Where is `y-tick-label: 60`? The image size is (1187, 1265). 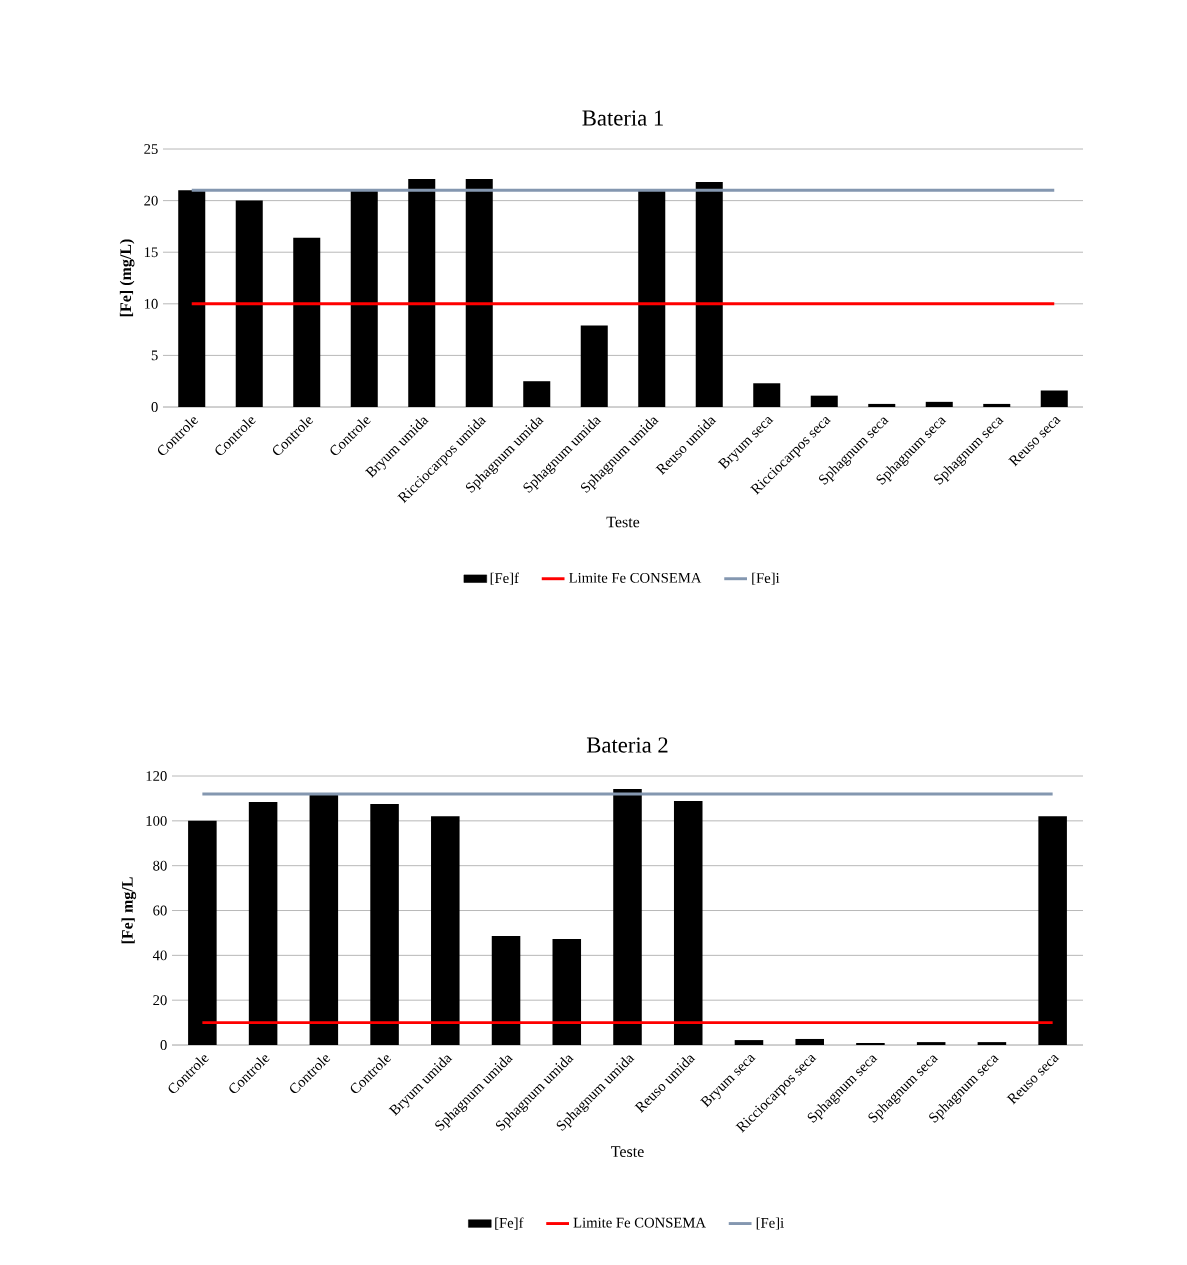
y-tick-label: 60 is located at coordinates (160, 910).